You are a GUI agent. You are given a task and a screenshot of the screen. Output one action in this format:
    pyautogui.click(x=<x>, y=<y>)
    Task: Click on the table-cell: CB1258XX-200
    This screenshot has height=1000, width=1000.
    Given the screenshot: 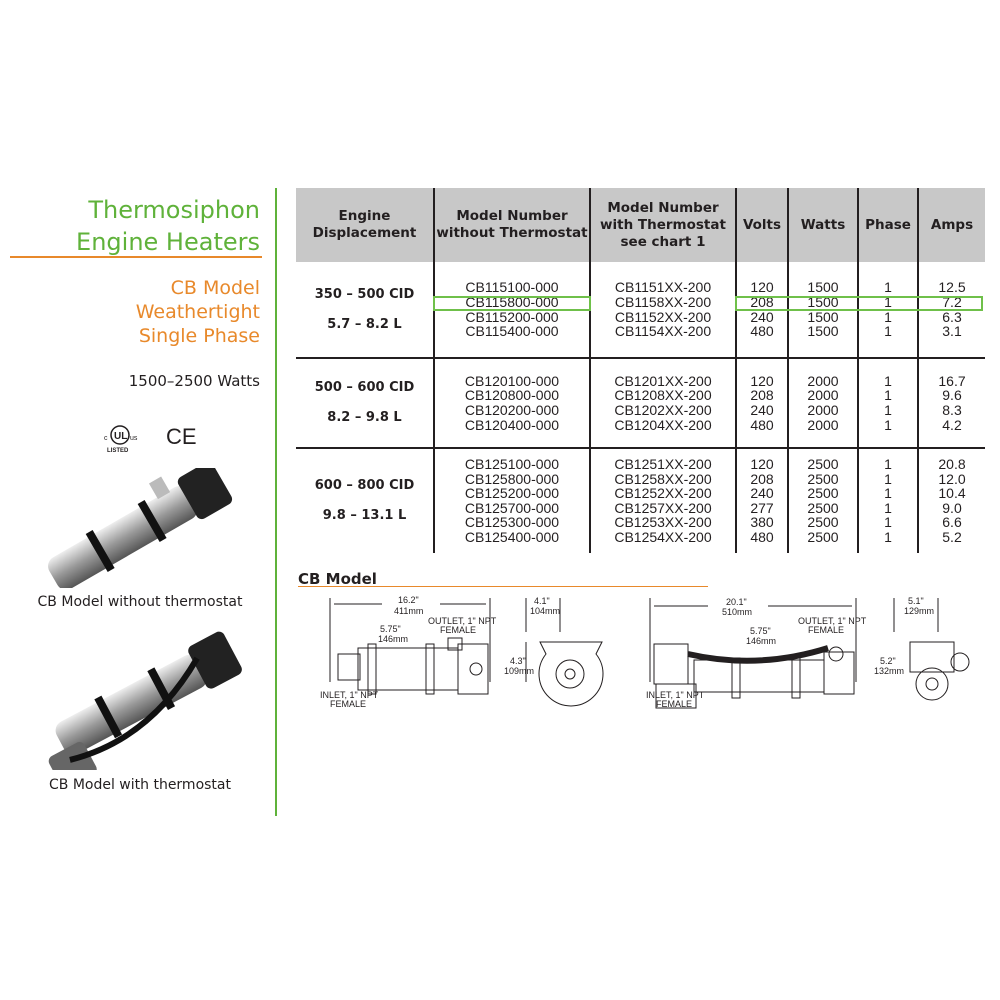 What is the action you would take?
    pyautogui.click(x=663, y=478)
    